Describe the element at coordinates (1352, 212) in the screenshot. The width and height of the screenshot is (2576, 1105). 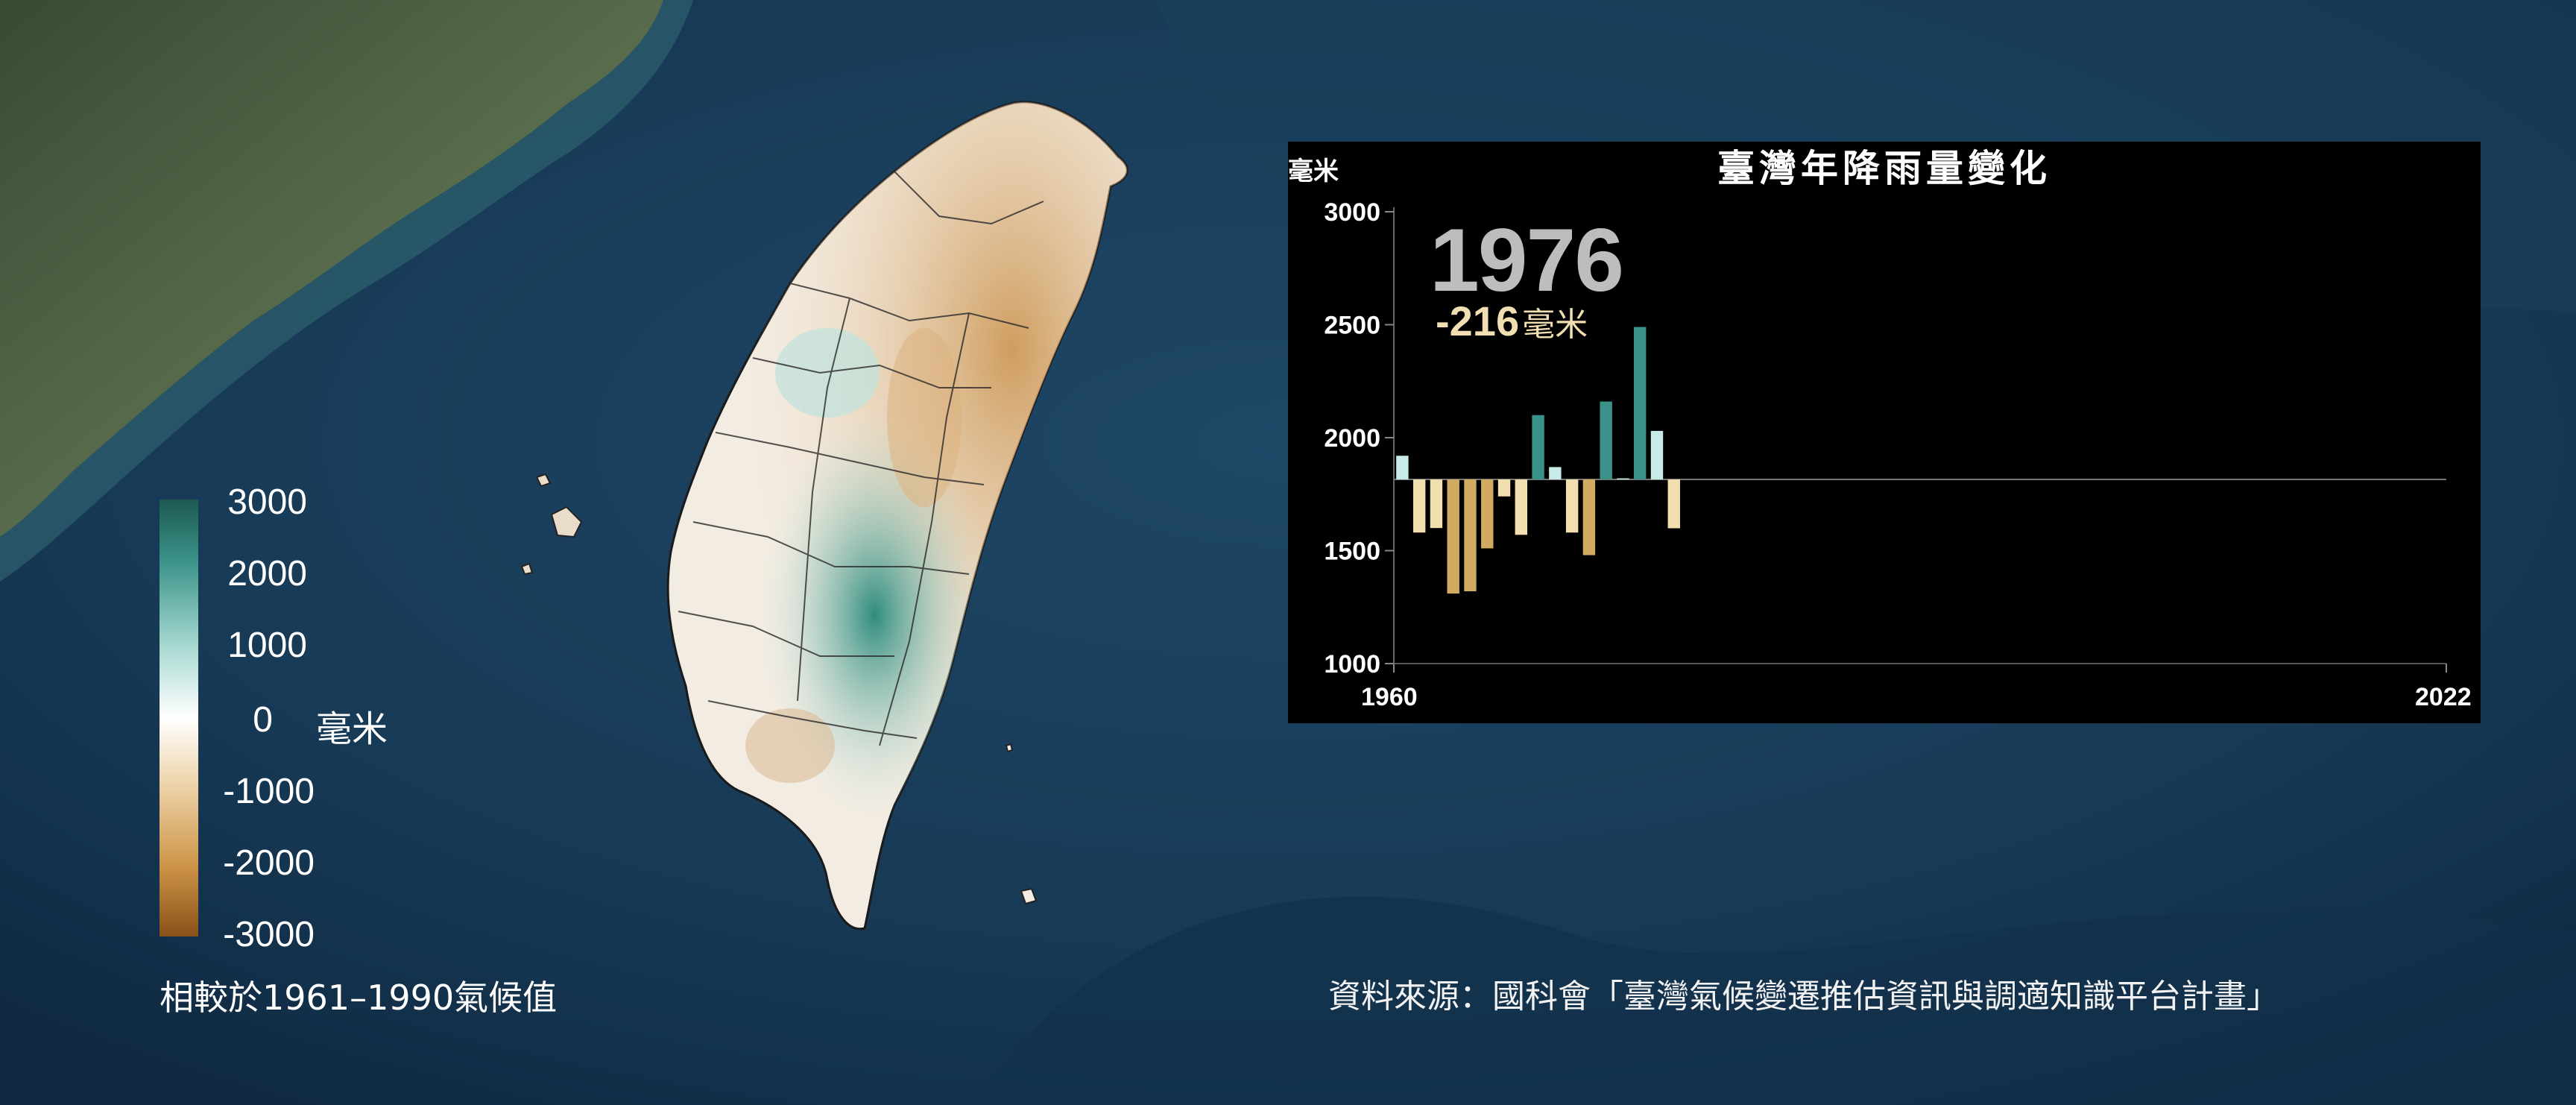
I see `y-tick-label: 3000` at that location.